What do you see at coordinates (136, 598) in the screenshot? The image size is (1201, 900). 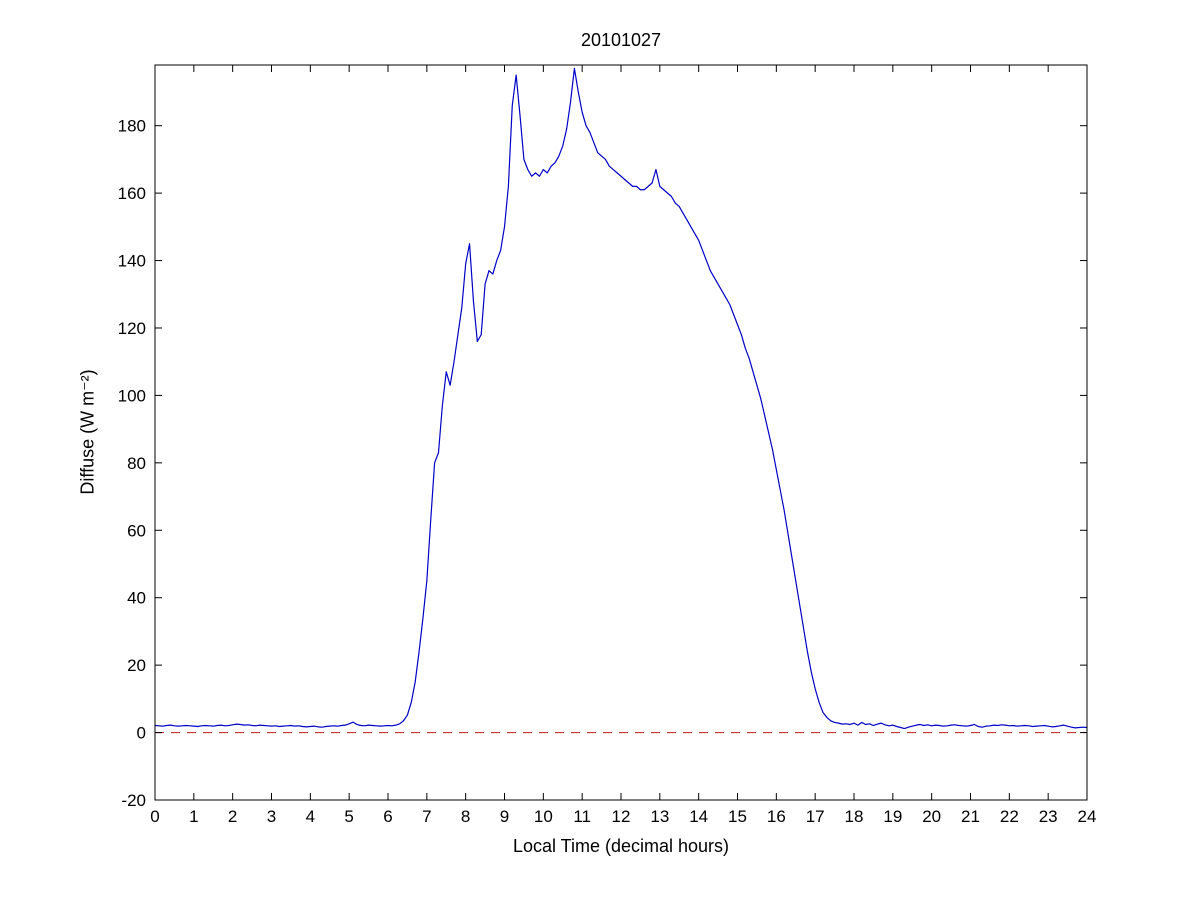 I see `y-tick-label: 40` at bounding box center [136, 598].